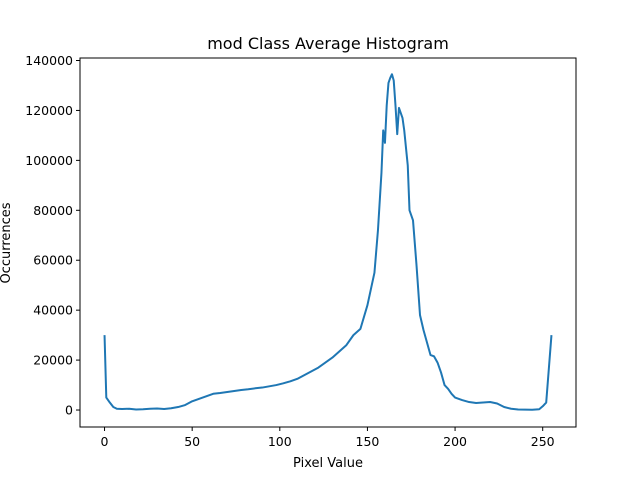 This screenshot has height=480, width=640. Describe the element at coordinates (53, 360) in the screenshot. I see `y-tick-label: 20000` at that location.